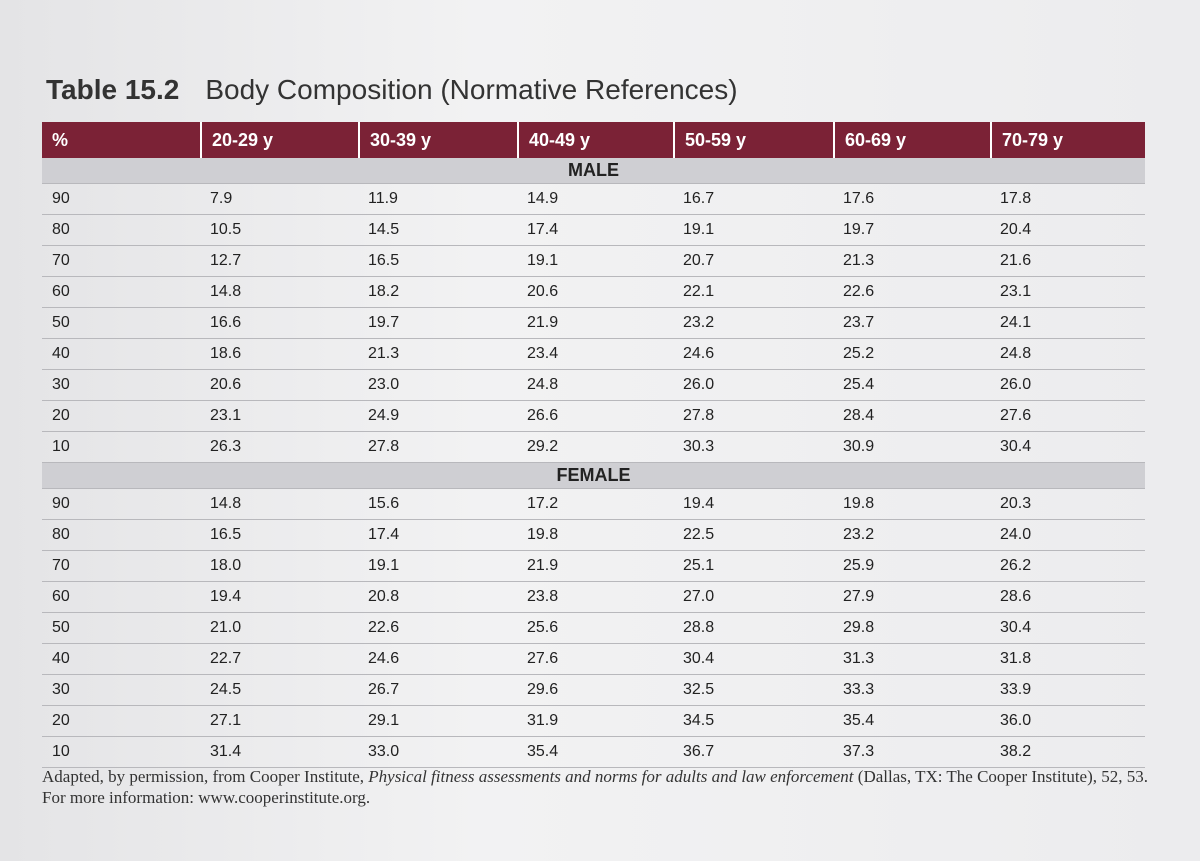  Describe the element at coordinates (859, 353) in the screenshot. I see `cell: 25.2` at that location.